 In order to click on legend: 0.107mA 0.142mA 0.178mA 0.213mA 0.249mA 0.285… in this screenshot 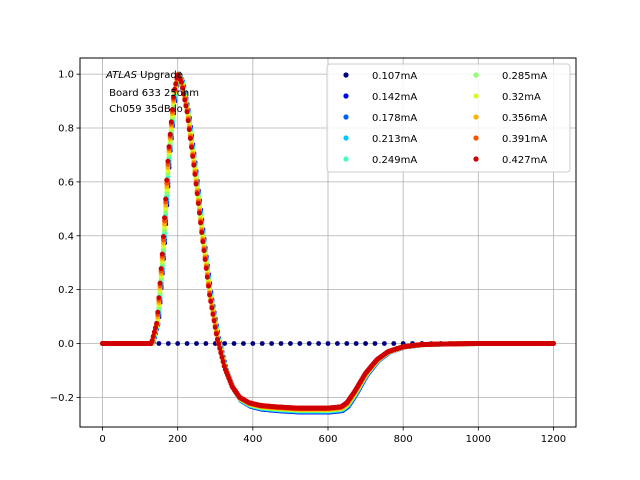, I will do `click(448, 118)`.